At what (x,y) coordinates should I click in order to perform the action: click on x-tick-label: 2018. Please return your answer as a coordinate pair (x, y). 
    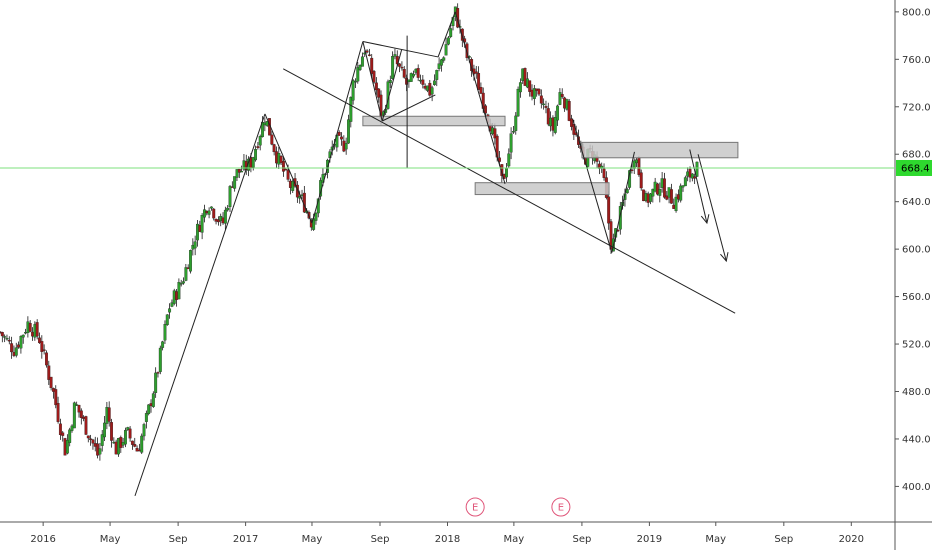
    Looking at the image, I should click on (447, 539).